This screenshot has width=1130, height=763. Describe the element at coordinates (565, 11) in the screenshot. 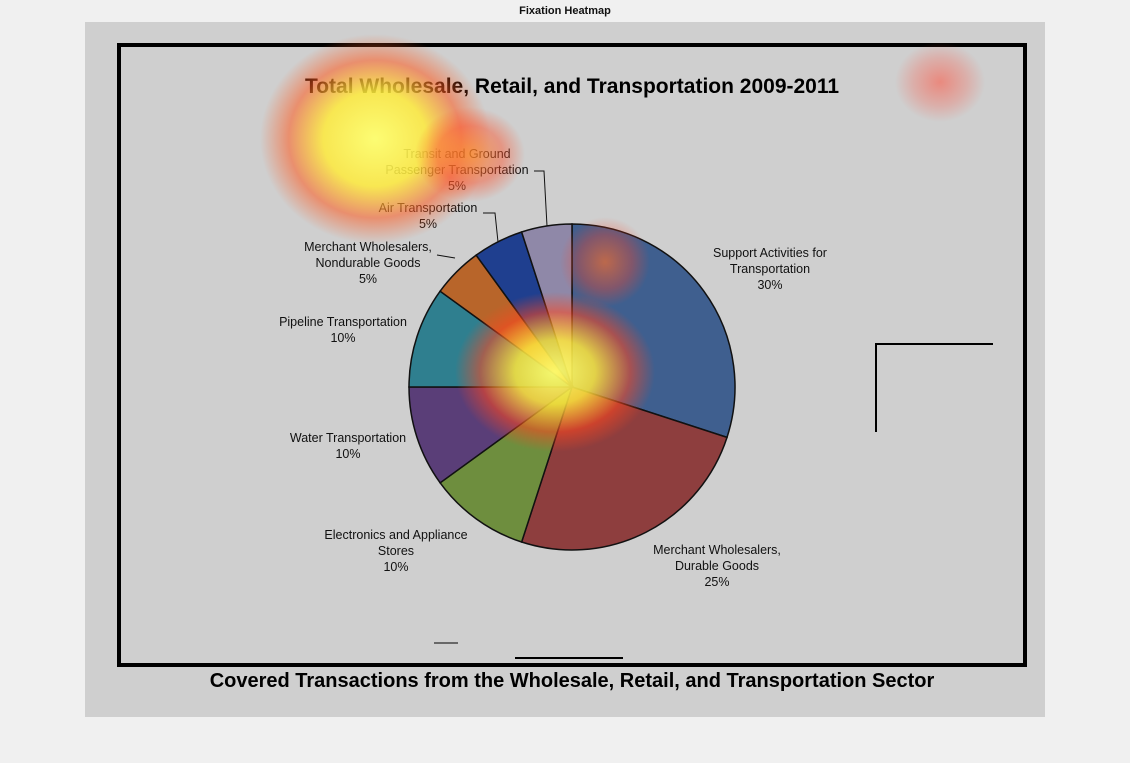

I see `figure-title: Fixation Heatmap` at that location.